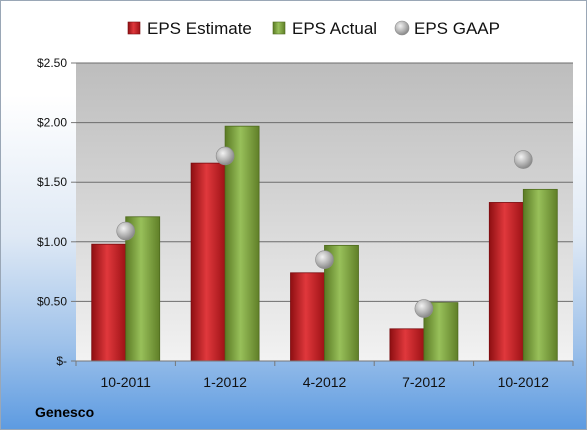 This screenshot has width=587, height=430. Describe the element at coordinates (524, 382) in the screenshot. I see `x-category-label: 10-2012` at that location.